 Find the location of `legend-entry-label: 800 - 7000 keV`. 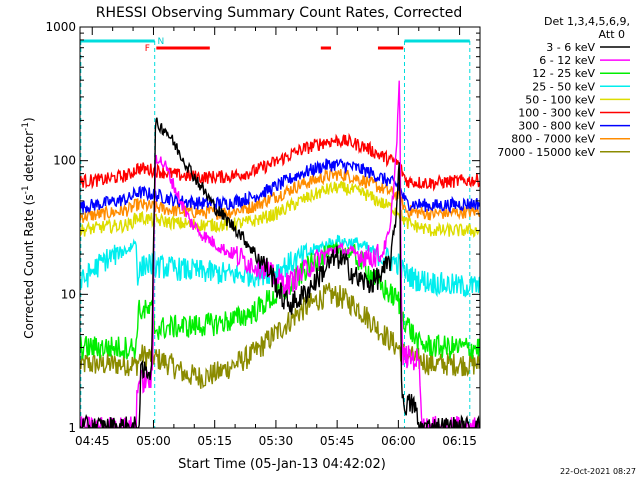

legend-entry-label: 800 - 7000 keV is located at coordinates (553, 139).